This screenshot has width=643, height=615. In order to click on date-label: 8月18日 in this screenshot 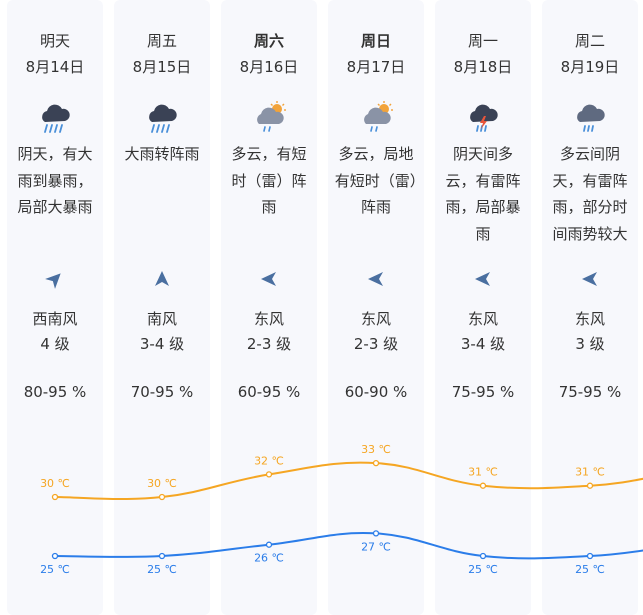, I will do `click(483, 67)`.